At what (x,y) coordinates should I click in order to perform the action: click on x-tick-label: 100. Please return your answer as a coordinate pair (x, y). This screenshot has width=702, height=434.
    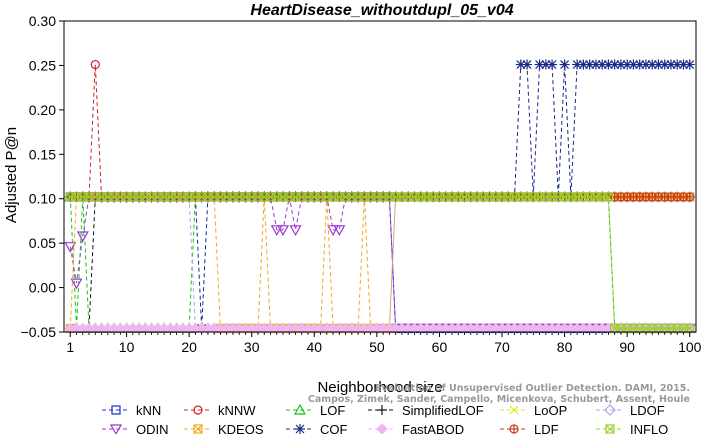
    Looking at the image, I should click on (690, 347).